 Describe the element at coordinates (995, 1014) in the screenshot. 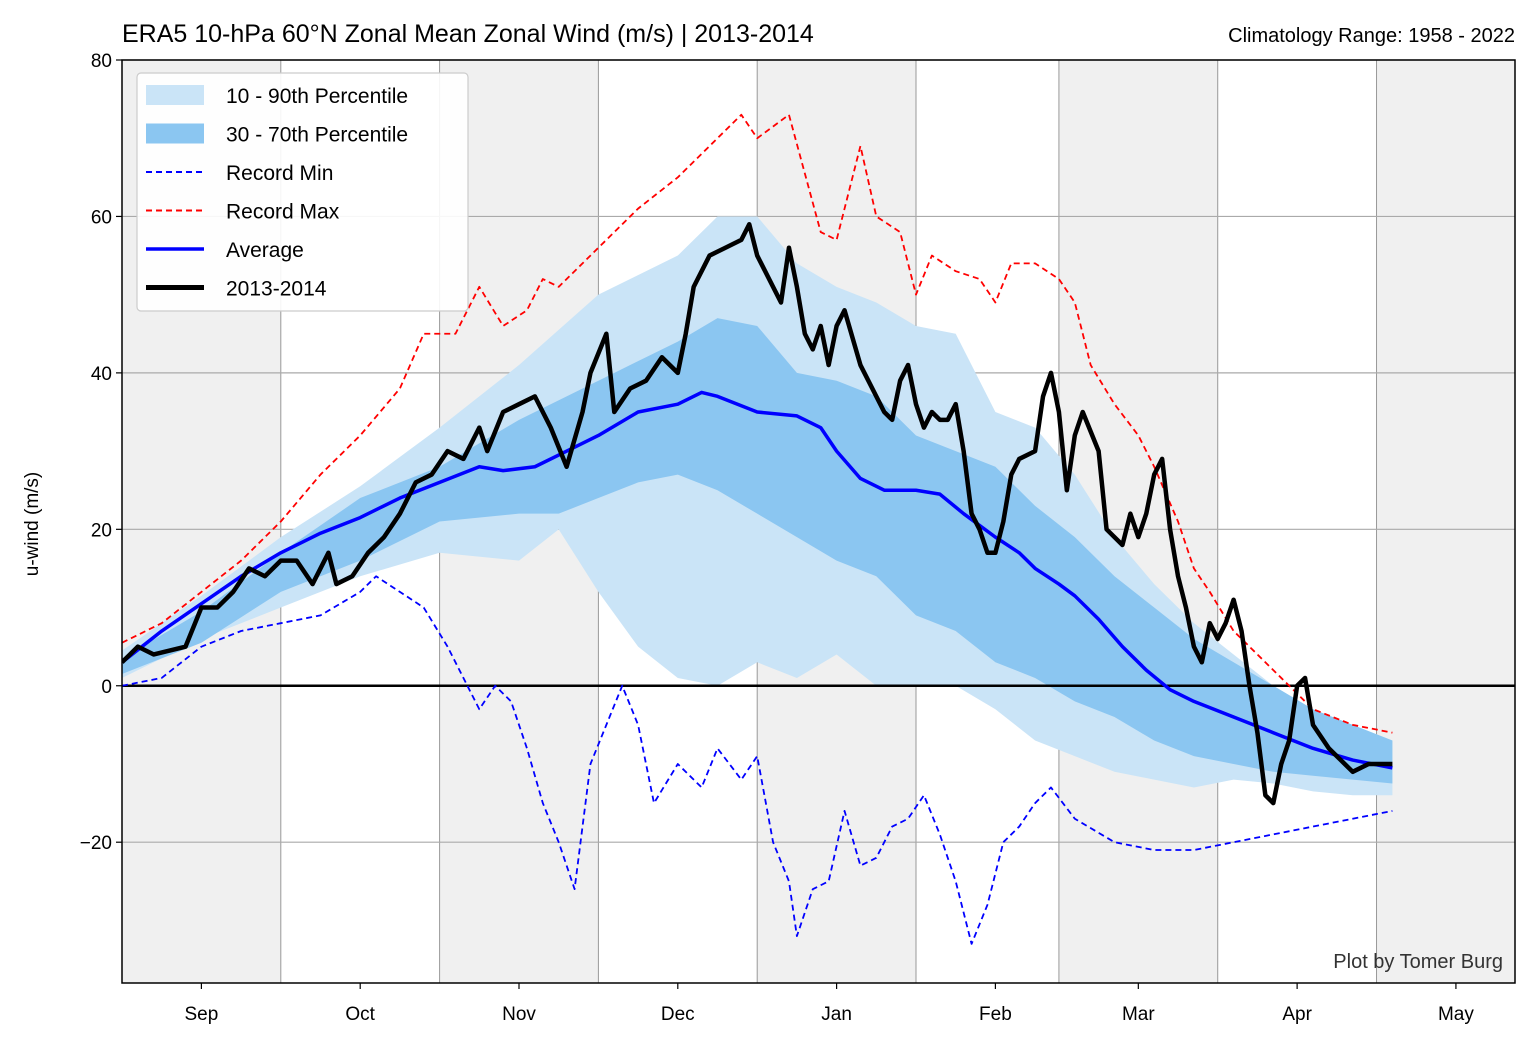

I see `x-tick-label: Feb` at that location.